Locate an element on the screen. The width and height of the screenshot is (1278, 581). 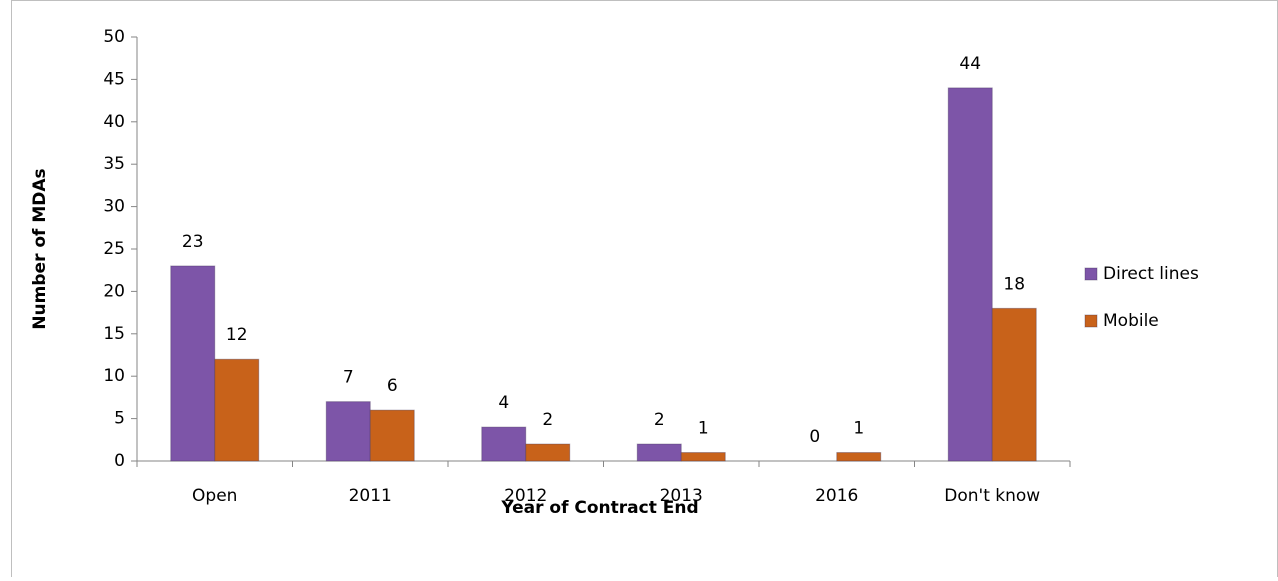
value-label: 12 is located at coordinates (237, 335).